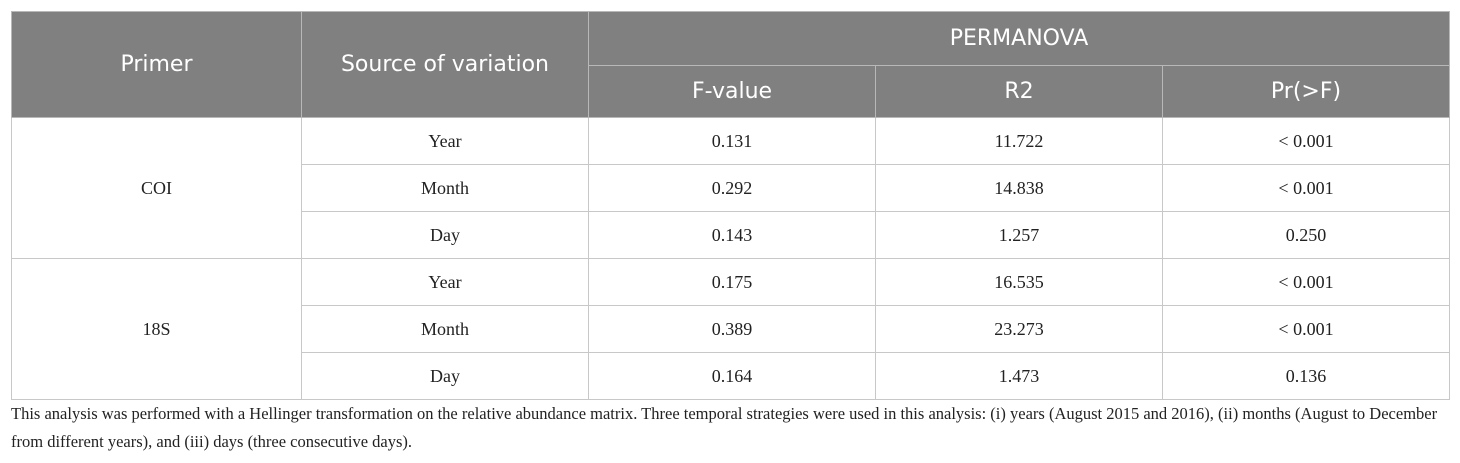 This screenshot has height=463, width=1460. What do you see at coordinates (1306, 376) in the screenshot?
I see `value-cell: 0.136` at bounding box center [1306, 376].